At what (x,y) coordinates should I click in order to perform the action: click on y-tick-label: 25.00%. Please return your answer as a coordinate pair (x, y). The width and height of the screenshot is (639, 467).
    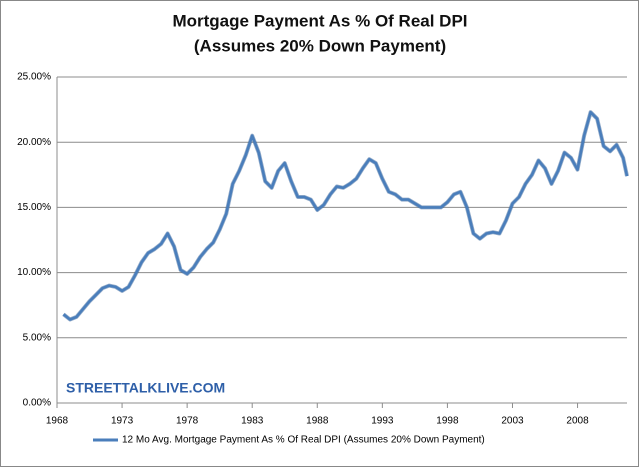
    Looking at the image, I should click on (34, 77).